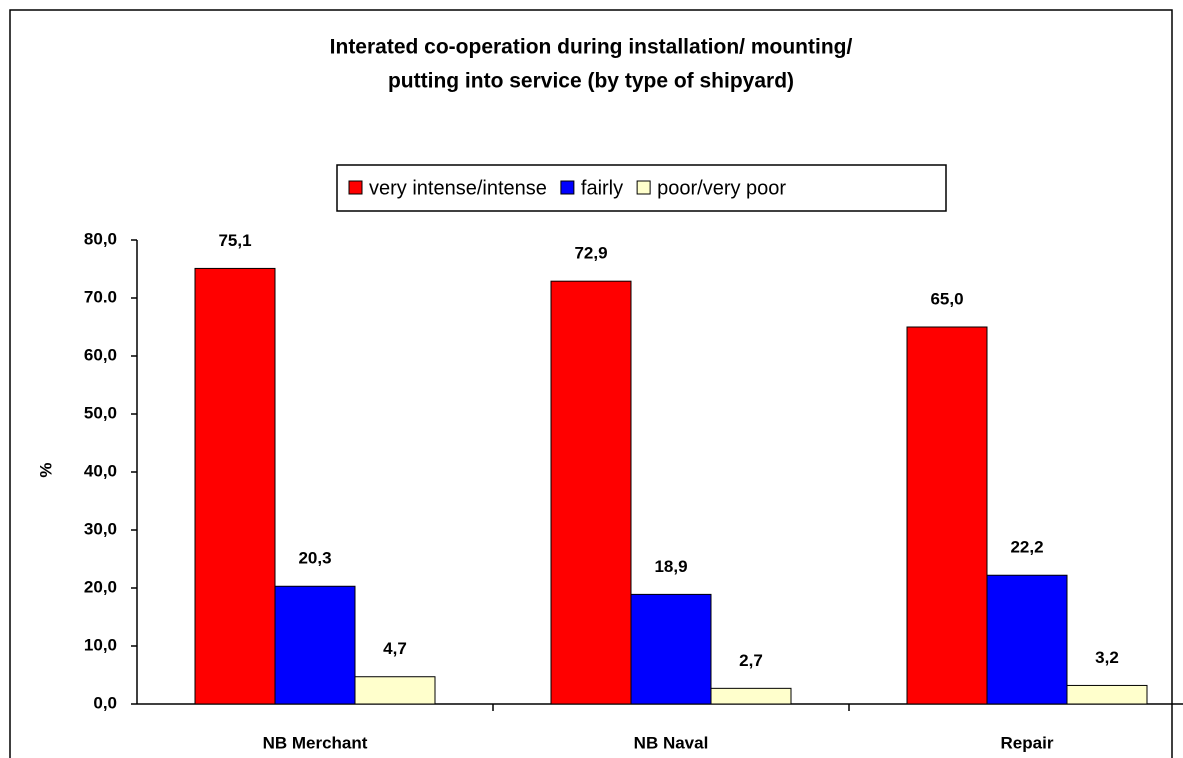  What do you see at coordinates (590, 253) in the screenshot?
I see `data-label: 72,9` at bounding box center [590, 253].